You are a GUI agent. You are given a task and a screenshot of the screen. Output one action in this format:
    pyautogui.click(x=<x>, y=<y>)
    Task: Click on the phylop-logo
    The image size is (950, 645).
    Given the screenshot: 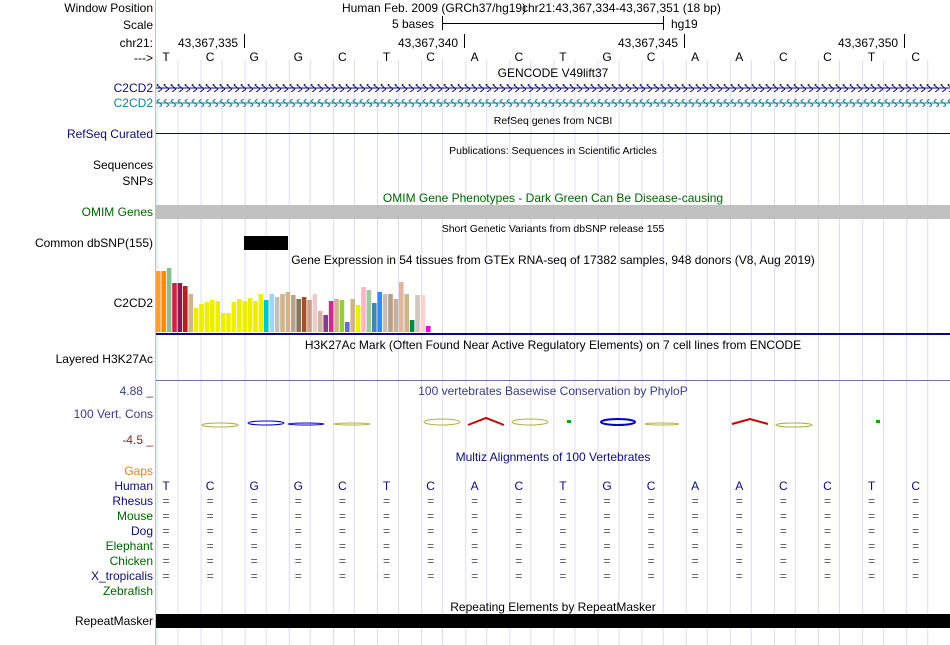 What is the action you would take?
    pyautogui.click(x=553, y=423)
    